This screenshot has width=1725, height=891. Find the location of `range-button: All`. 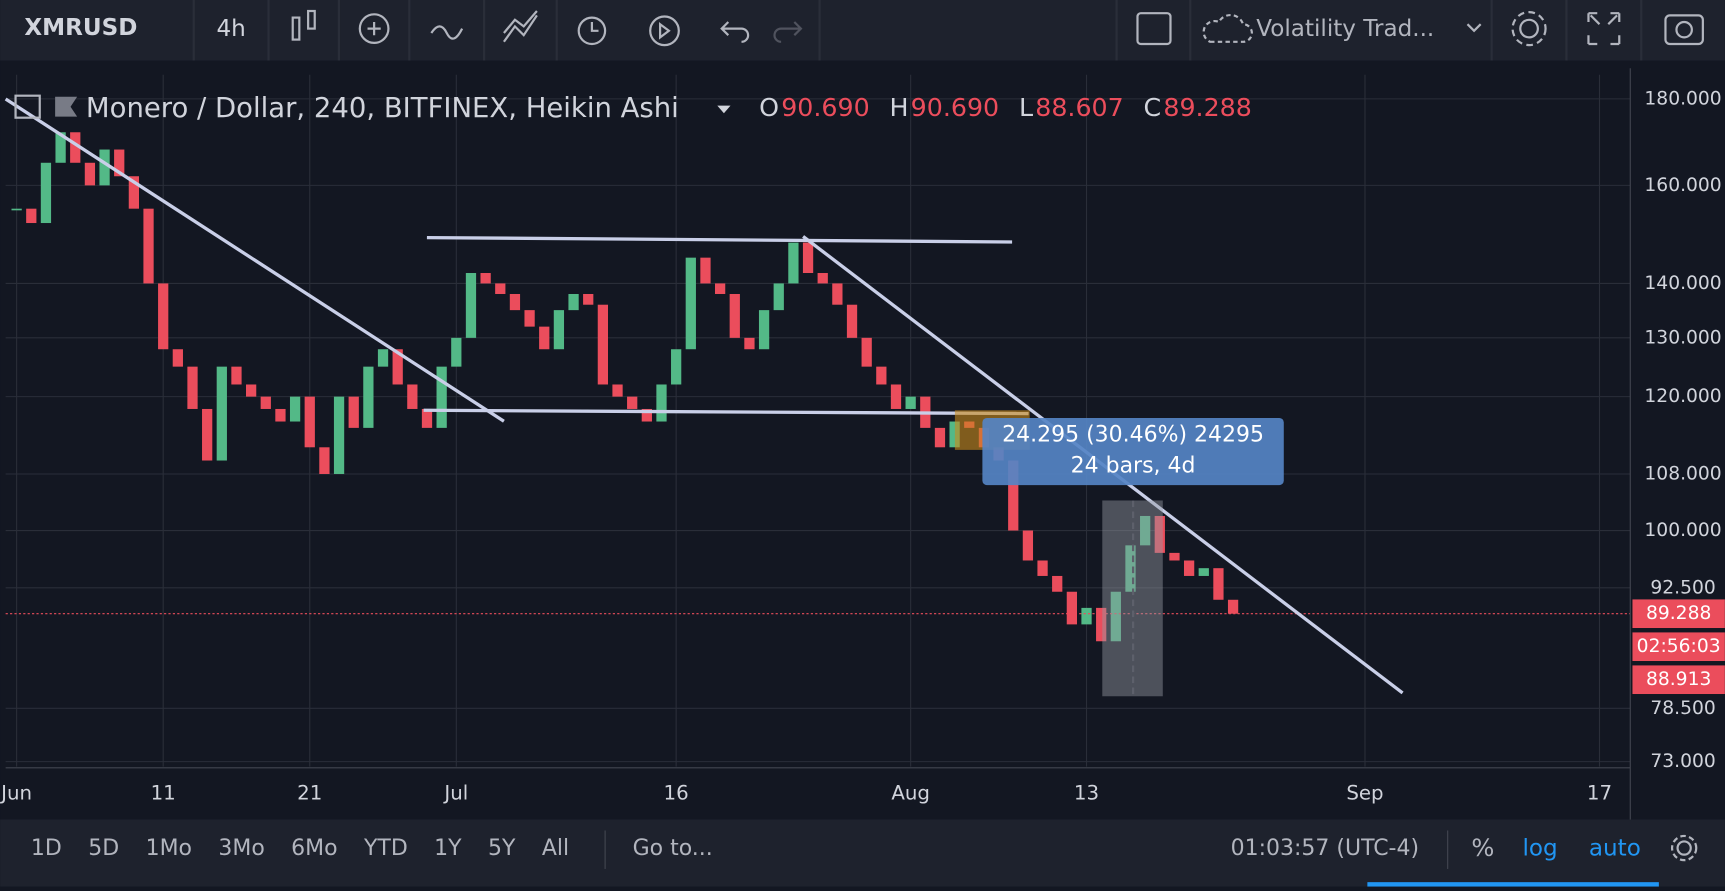

range-button: All is located at coordinates (555, 848).